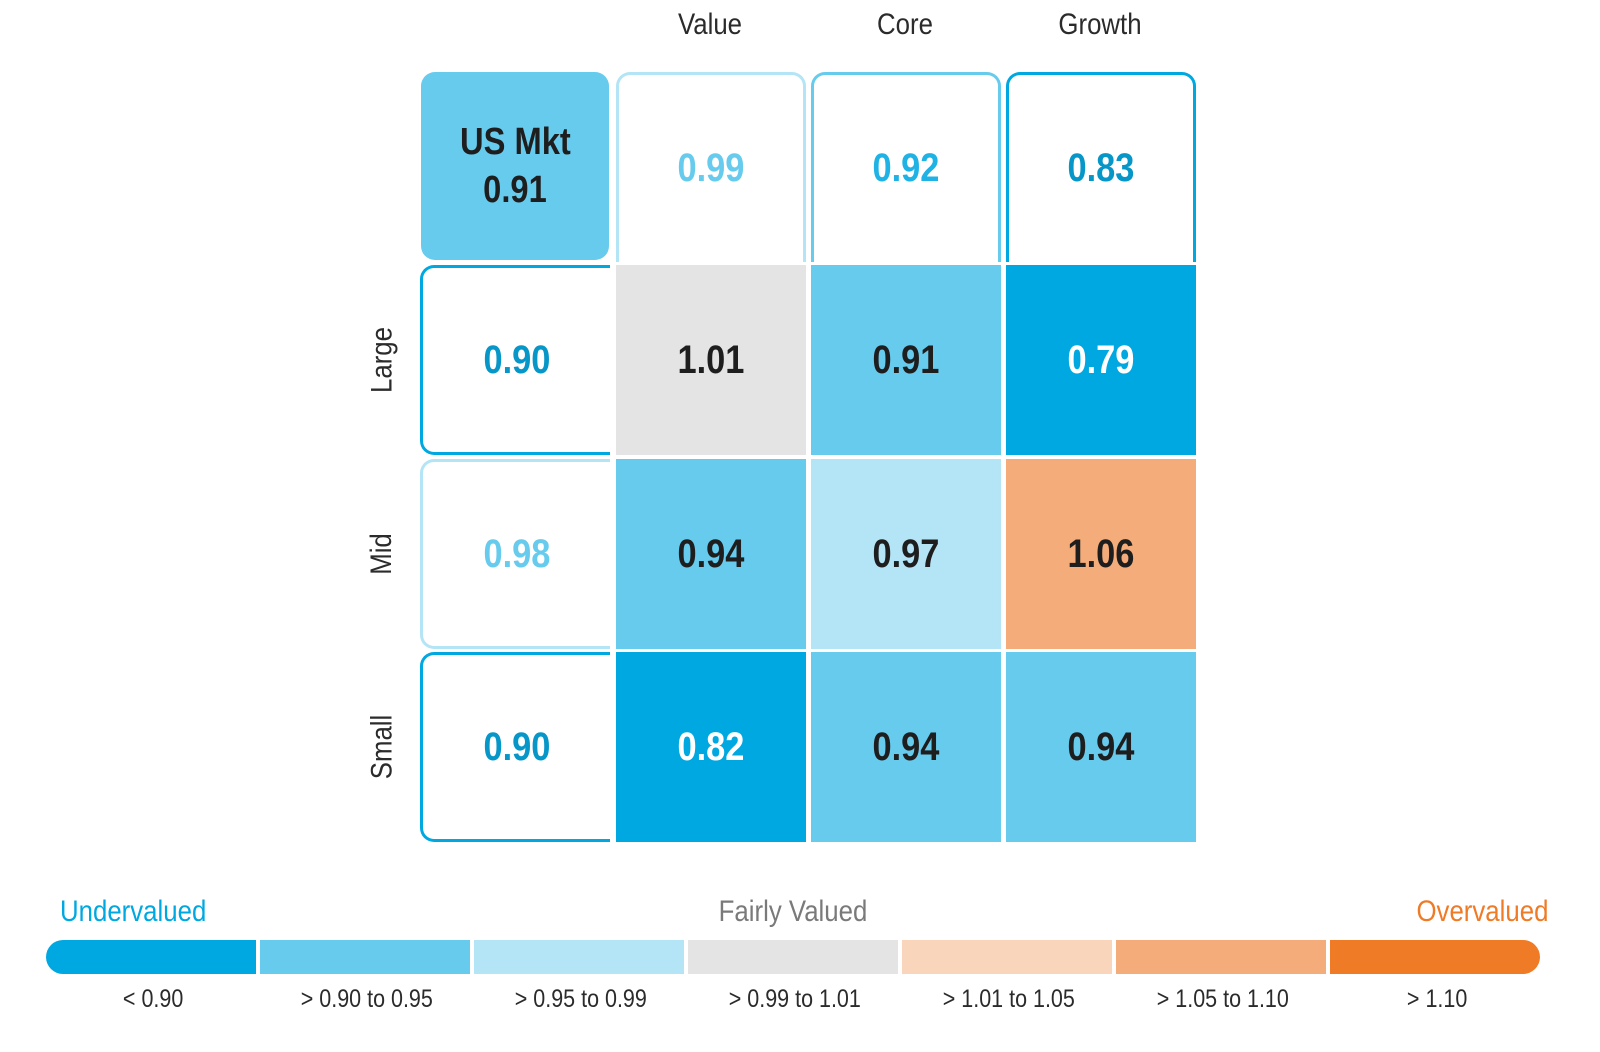 This screenshot has width=1600, height=1052. What do you see at coordinates (515, 190) in the screenshot?
I see `us-market-value: 0.91` at bounding box center [515, 190].